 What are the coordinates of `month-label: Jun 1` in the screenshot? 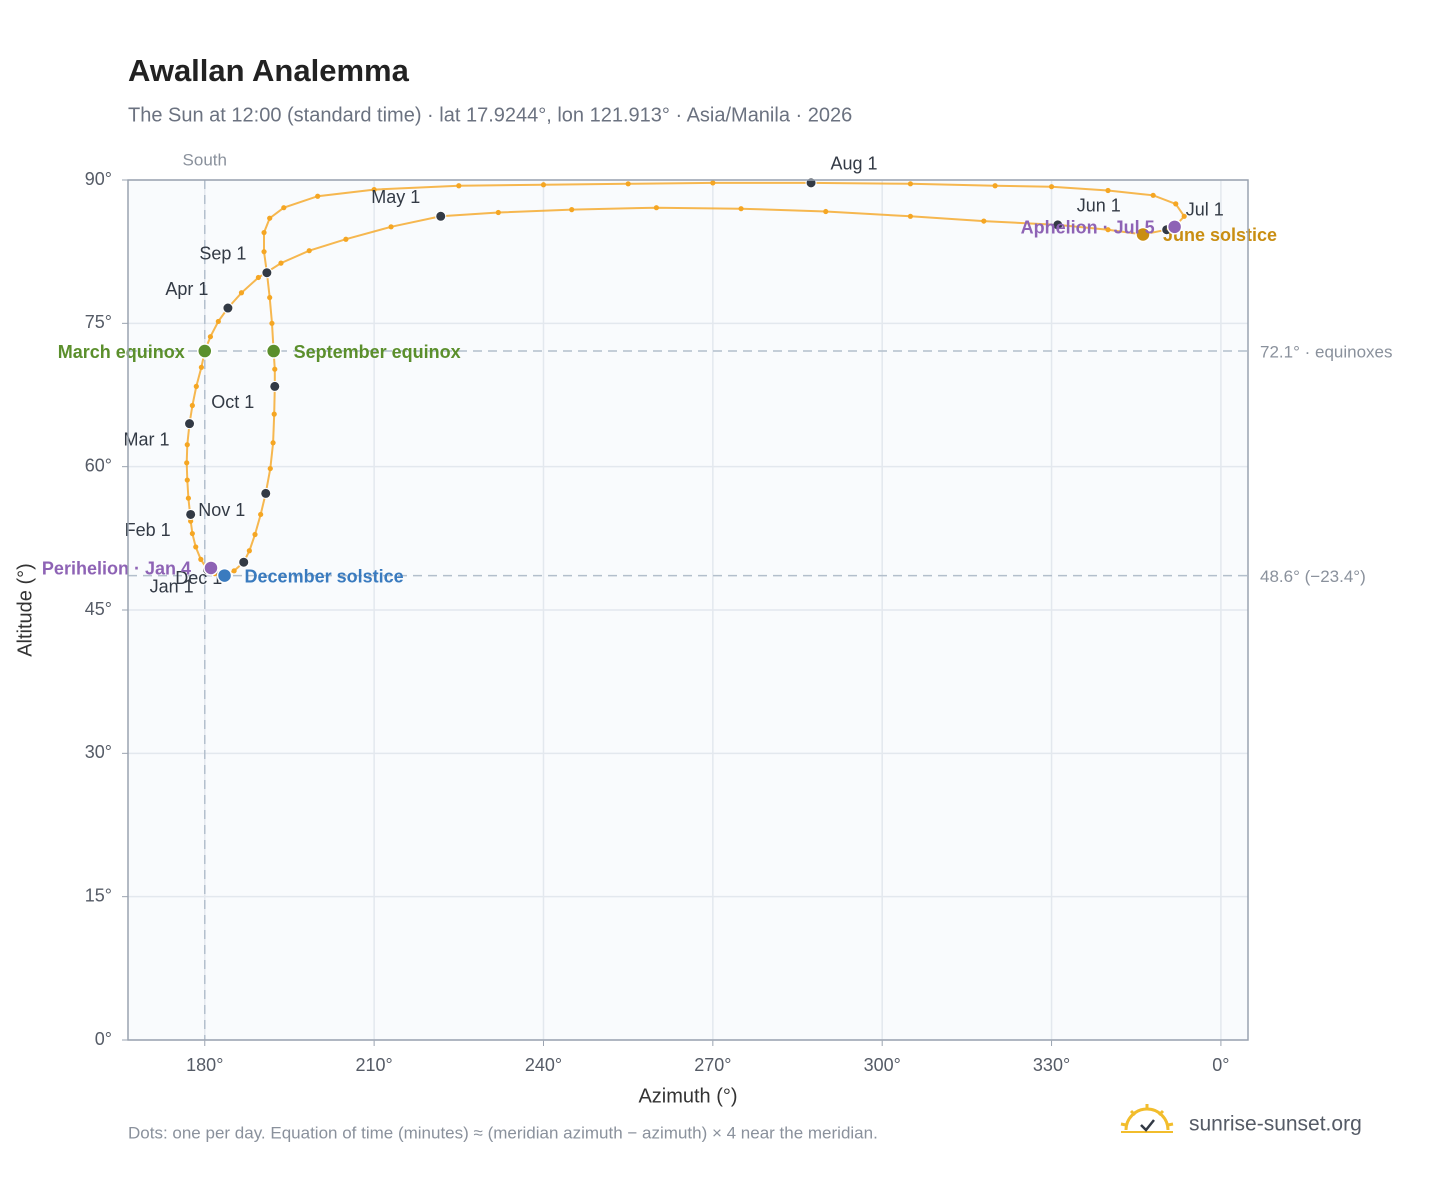 It's located at (1099, 206).